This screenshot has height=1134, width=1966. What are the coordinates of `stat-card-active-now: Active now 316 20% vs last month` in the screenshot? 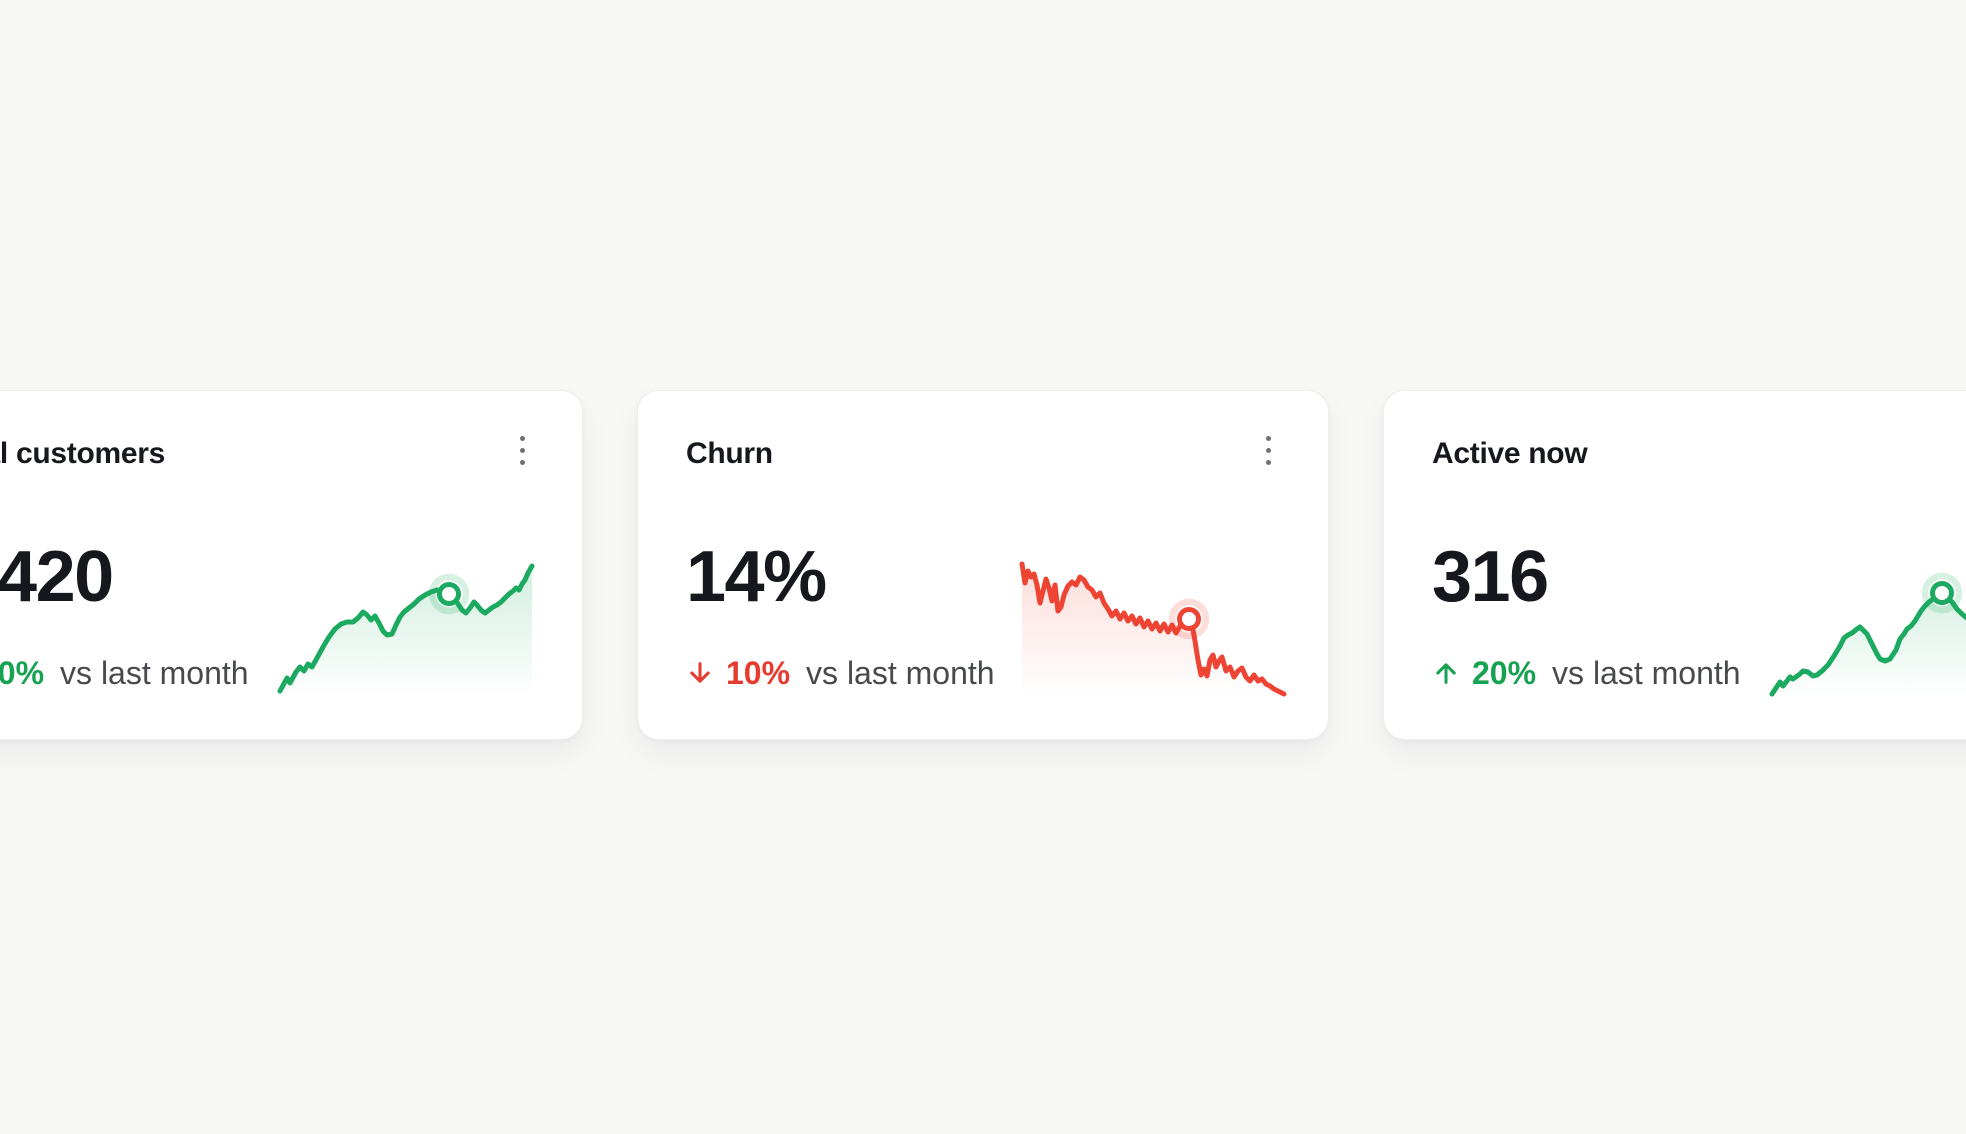 It's located at (1674, 565).